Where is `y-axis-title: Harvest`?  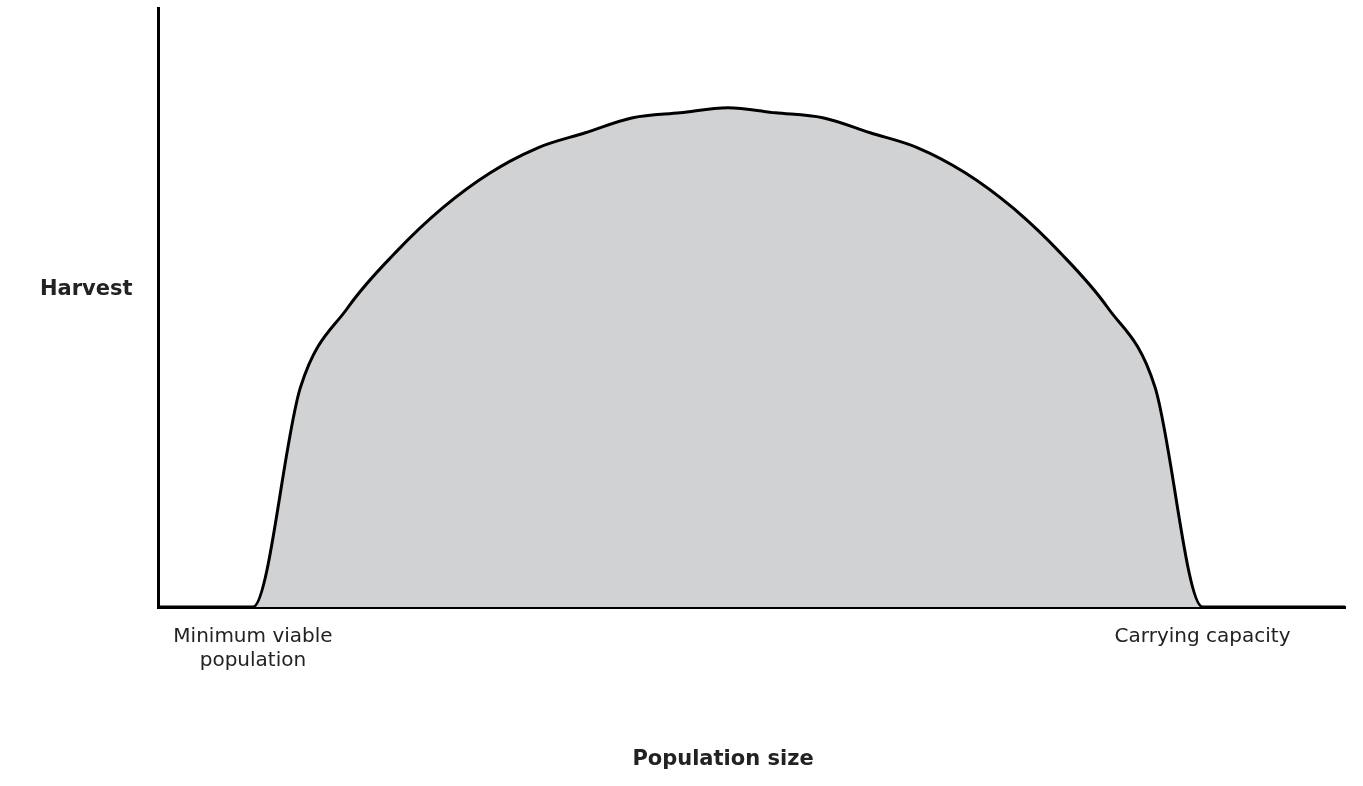
y-axis-title: Harvest is located at coordinates (86, 287).